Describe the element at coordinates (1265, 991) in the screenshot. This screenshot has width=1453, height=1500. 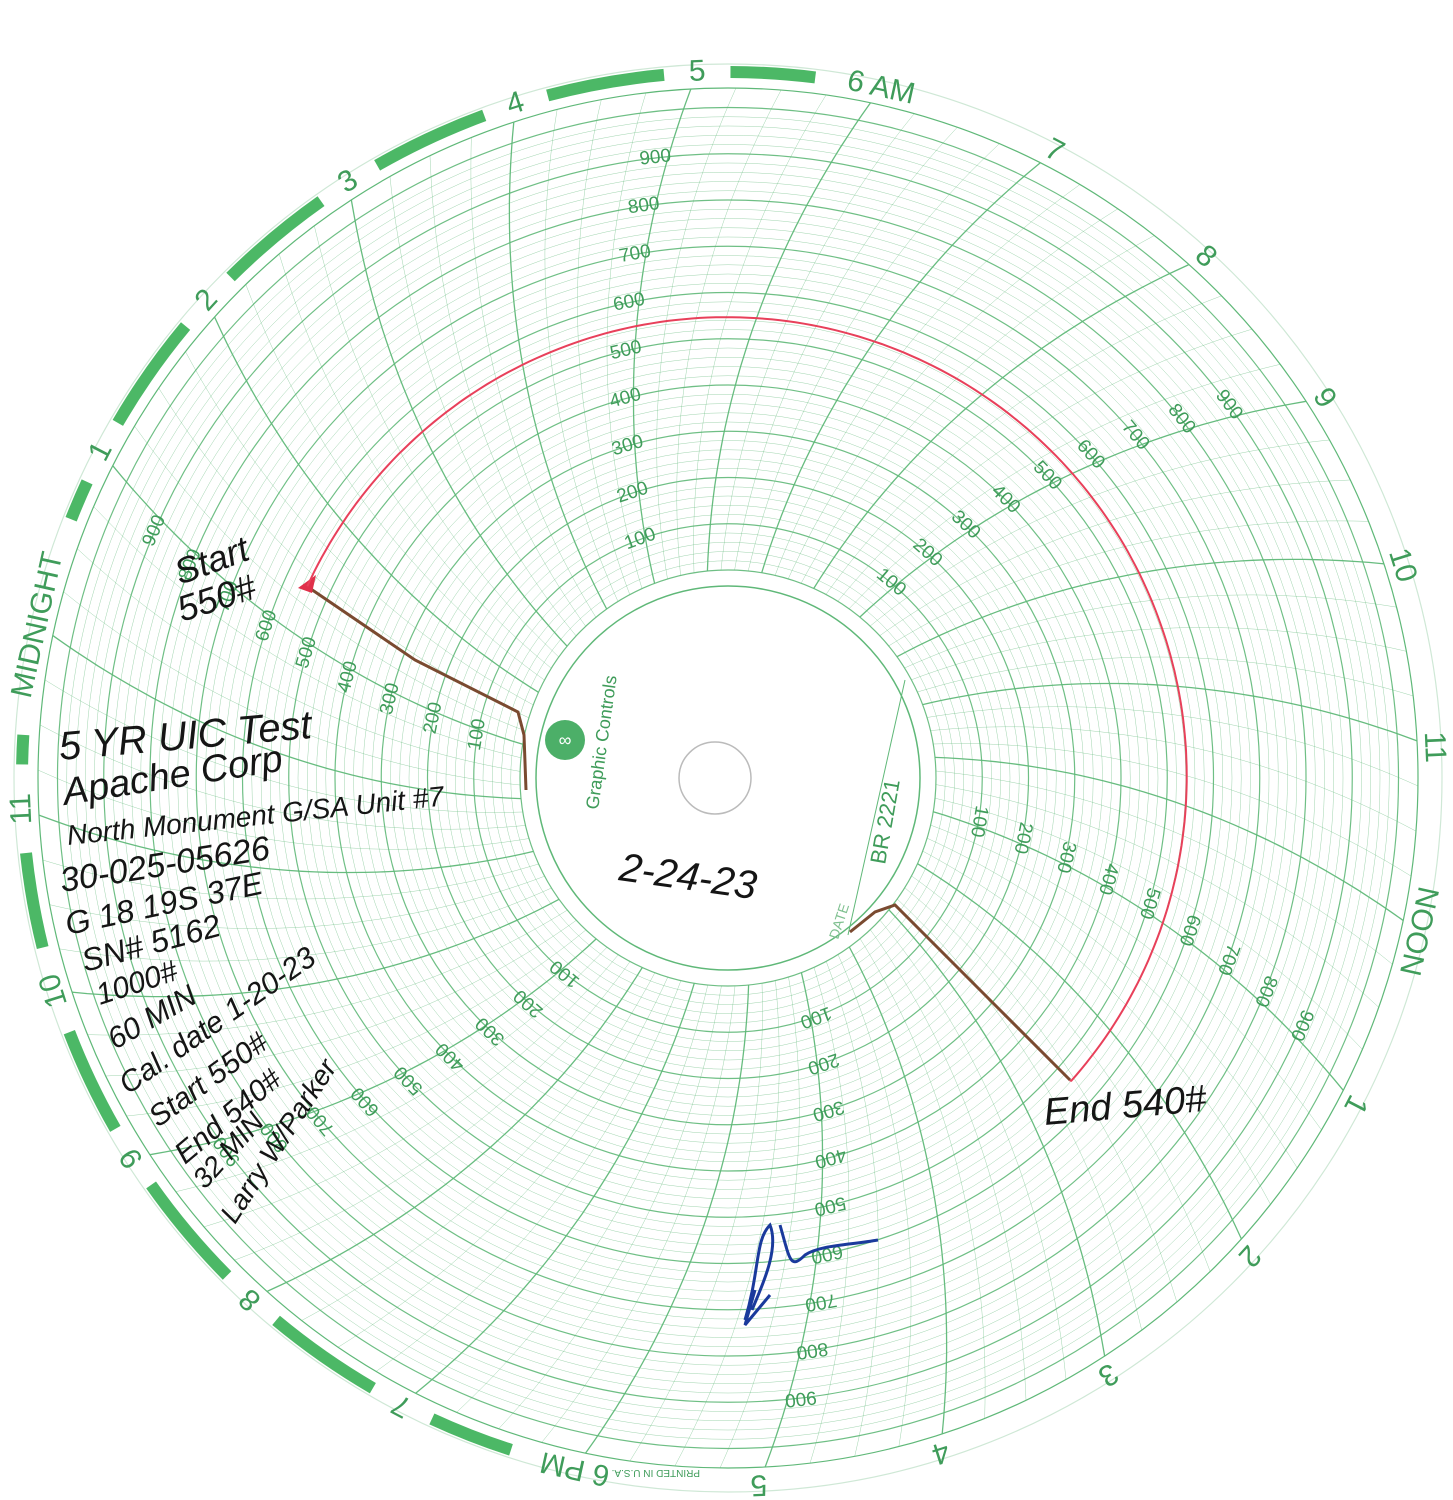
I see `scale-label: 800` at that location.